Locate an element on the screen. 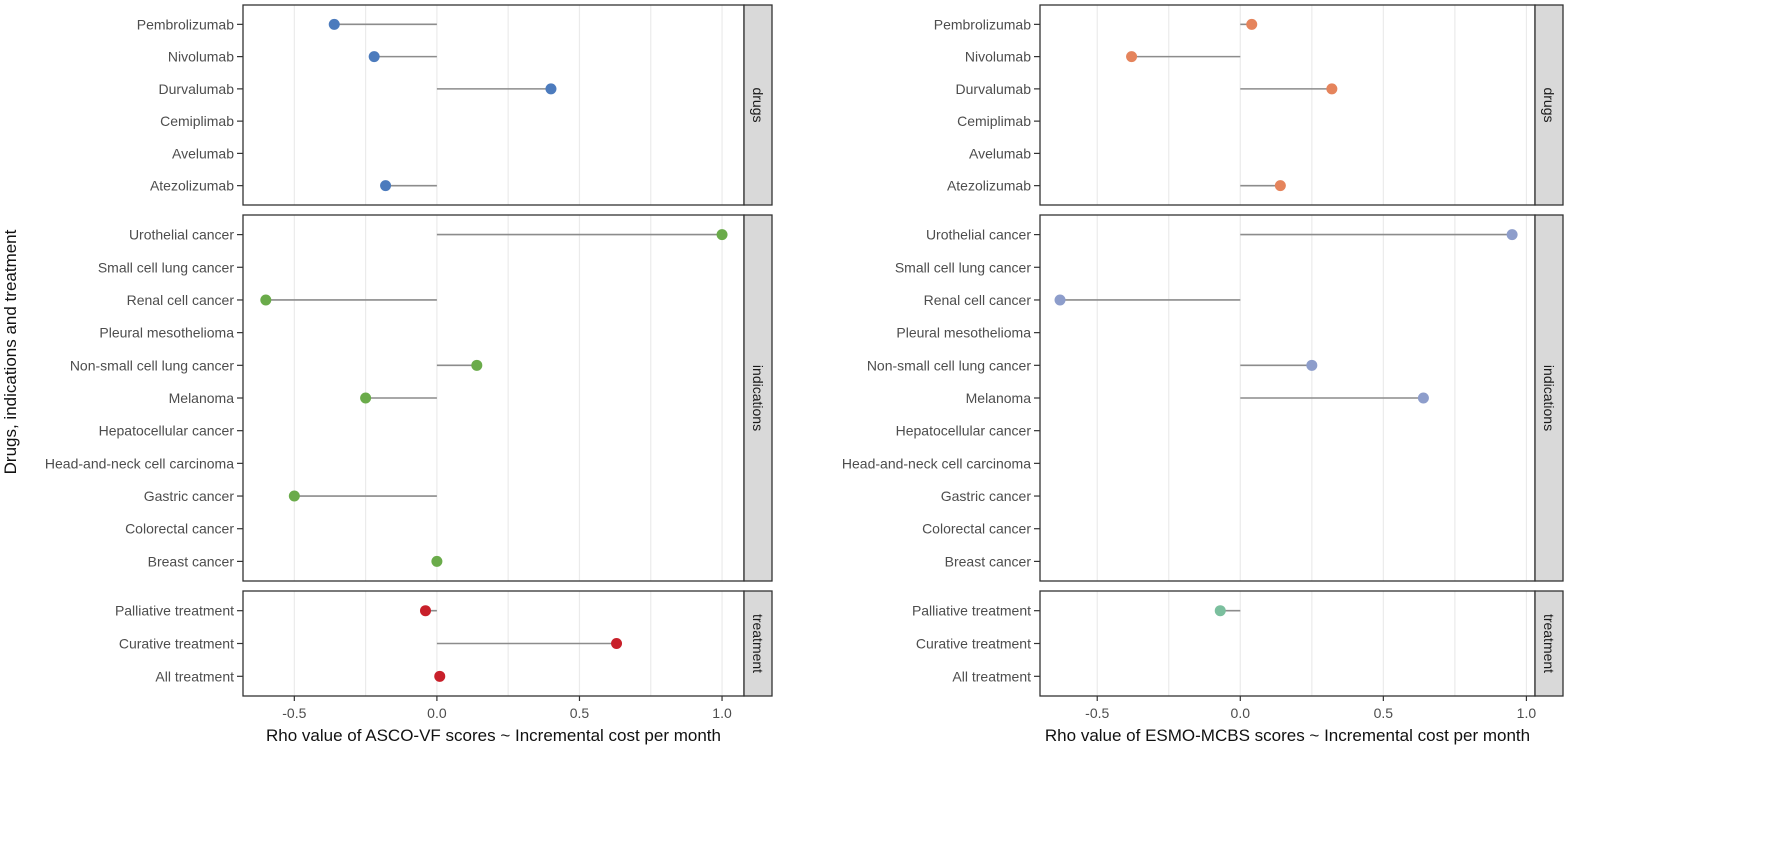  y-axis-title: Drugs, indications and treatment is located at coordinates (10, 351).